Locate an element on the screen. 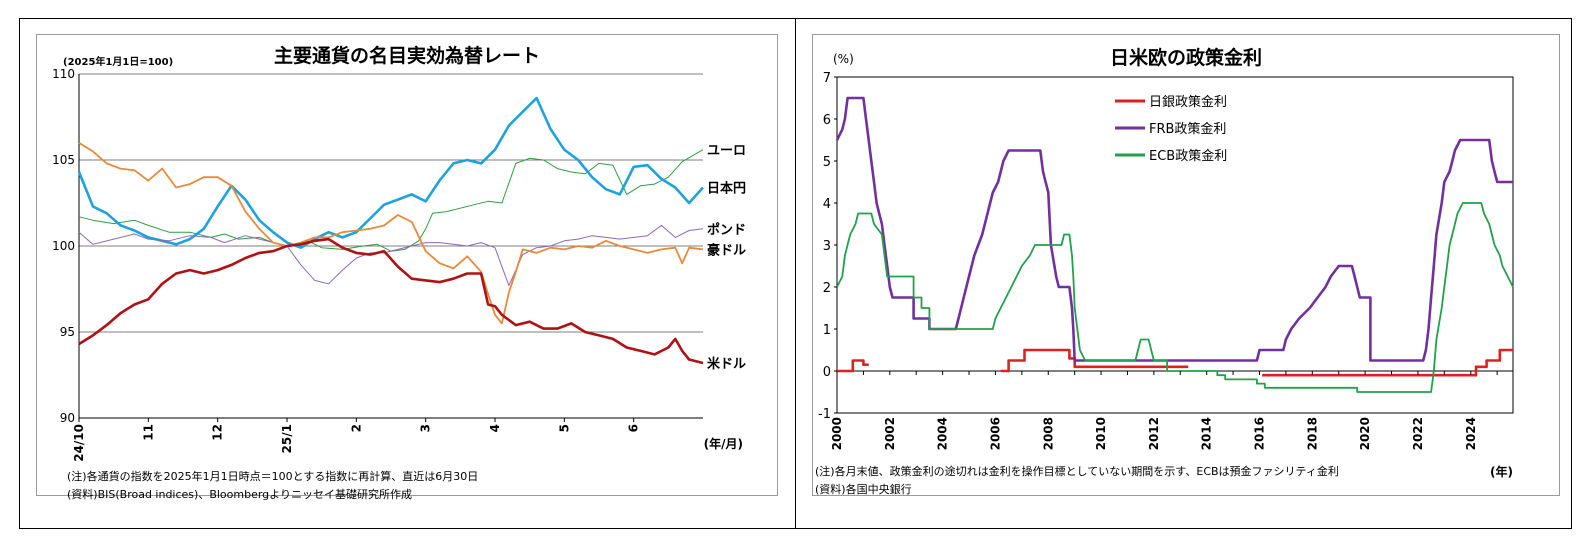 This screenshot has height=551, width=1593. policy-x-tick-label: 2020 is located at coordinates (1365, 433).